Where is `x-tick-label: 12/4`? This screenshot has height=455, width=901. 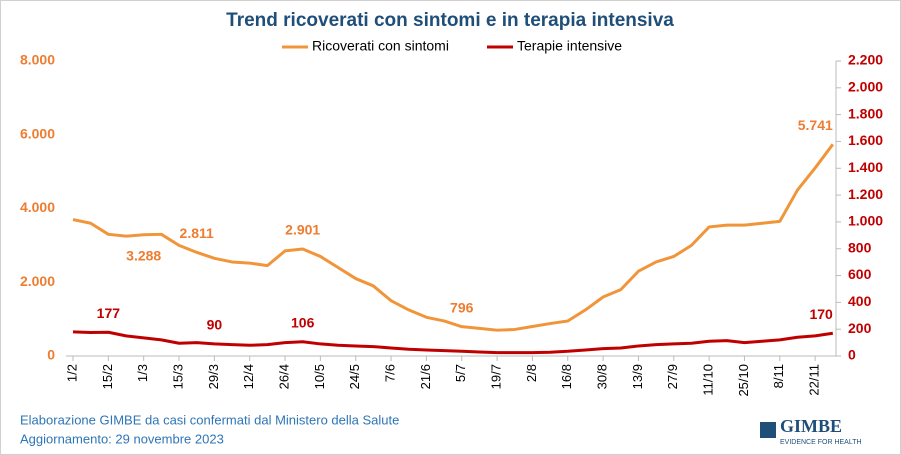 x-tick-label: 12/4 is located at coordinates (248, 376).